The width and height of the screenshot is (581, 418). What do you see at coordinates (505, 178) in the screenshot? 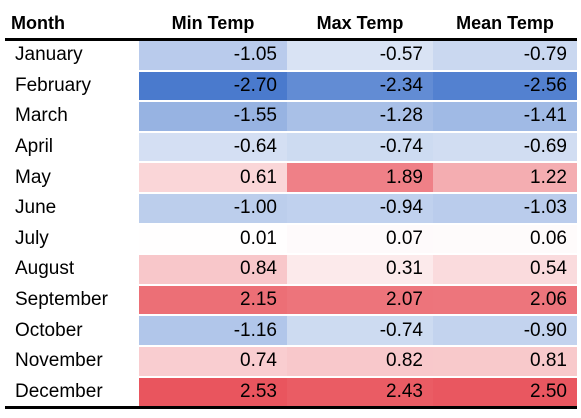
I see `mean-temp-cell: 1.22` at bounding box center [505, 178].